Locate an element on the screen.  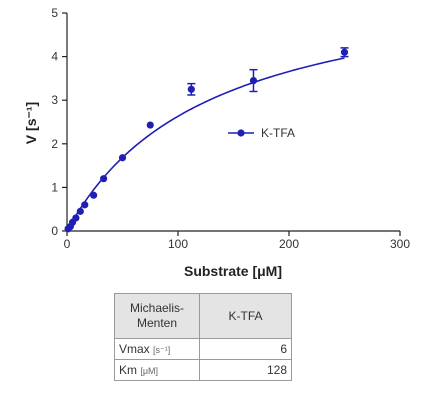
x-tick-label-3: 300 is located at coordinates (400, 244).